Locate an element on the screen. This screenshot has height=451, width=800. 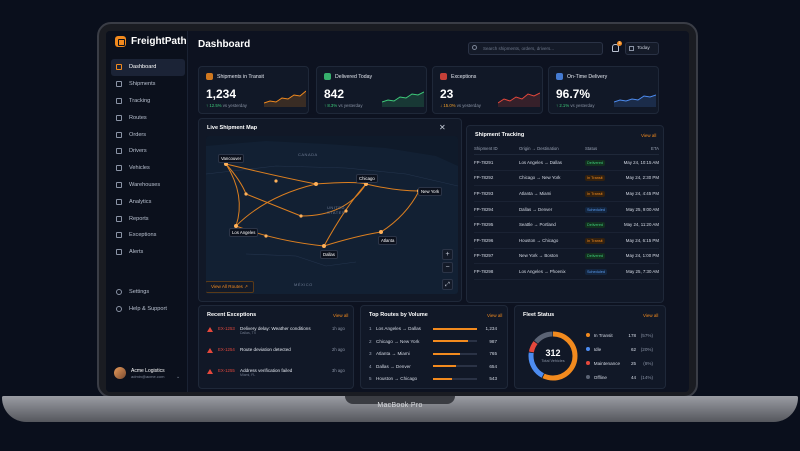
routes-view-all-link: View all is located at coordinates (495, 315).